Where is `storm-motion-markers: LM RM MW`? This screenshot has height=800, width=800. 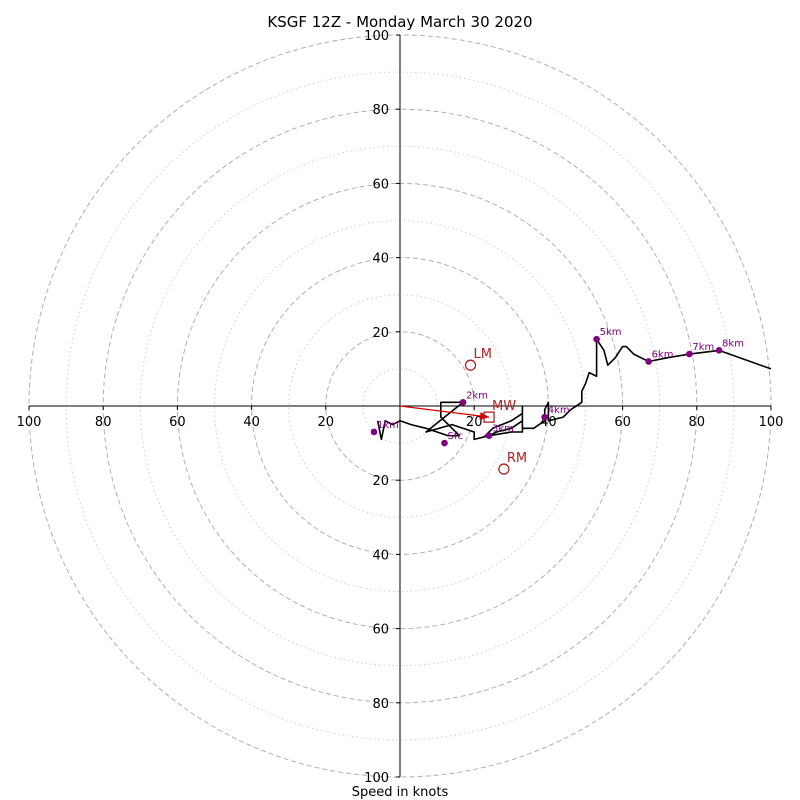
storm-motion-markers: LM RM MW is located at coordinates (463, 411).